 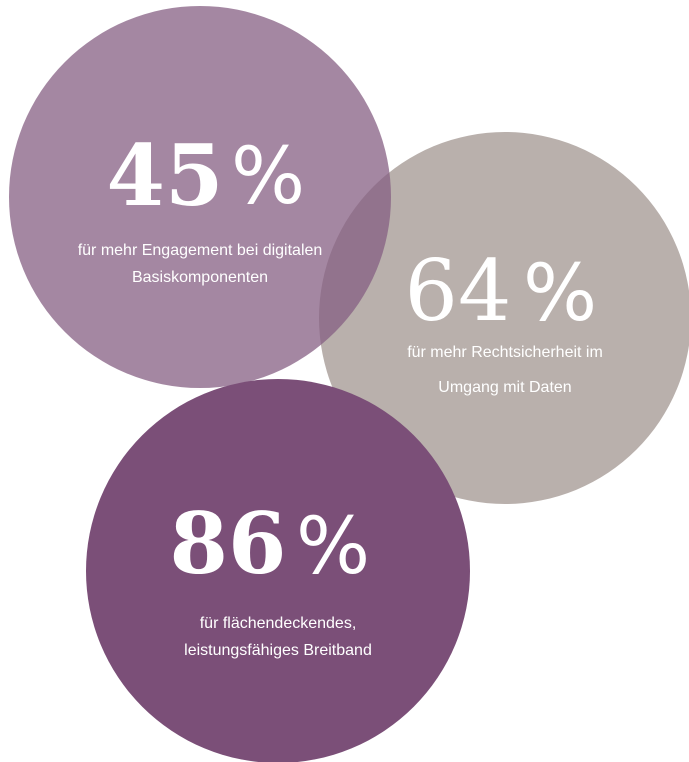 I want to click on stat-value: 64, so click(x=458, y=291).